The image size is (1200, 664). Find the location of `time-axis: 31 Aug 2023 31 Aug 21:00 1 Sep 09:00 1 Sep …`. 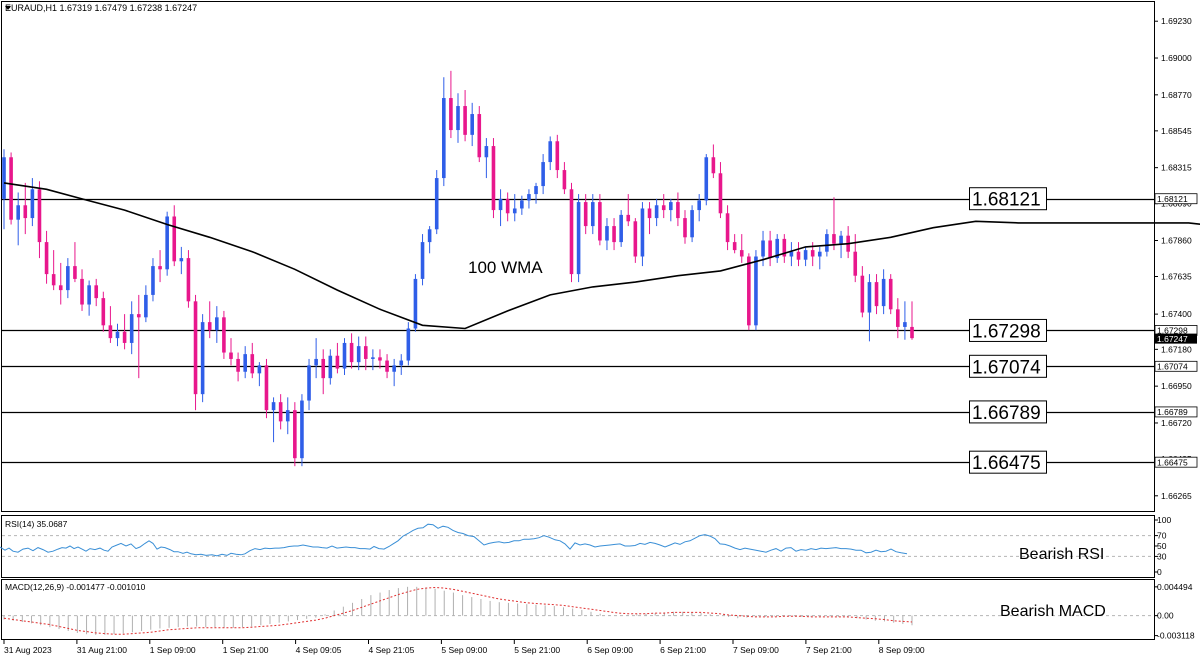

time-axis: 31 Aug 2023 31 Aug 21:00 1 Sep 09:00 1 Sep … is located at coordinates (464, 647).